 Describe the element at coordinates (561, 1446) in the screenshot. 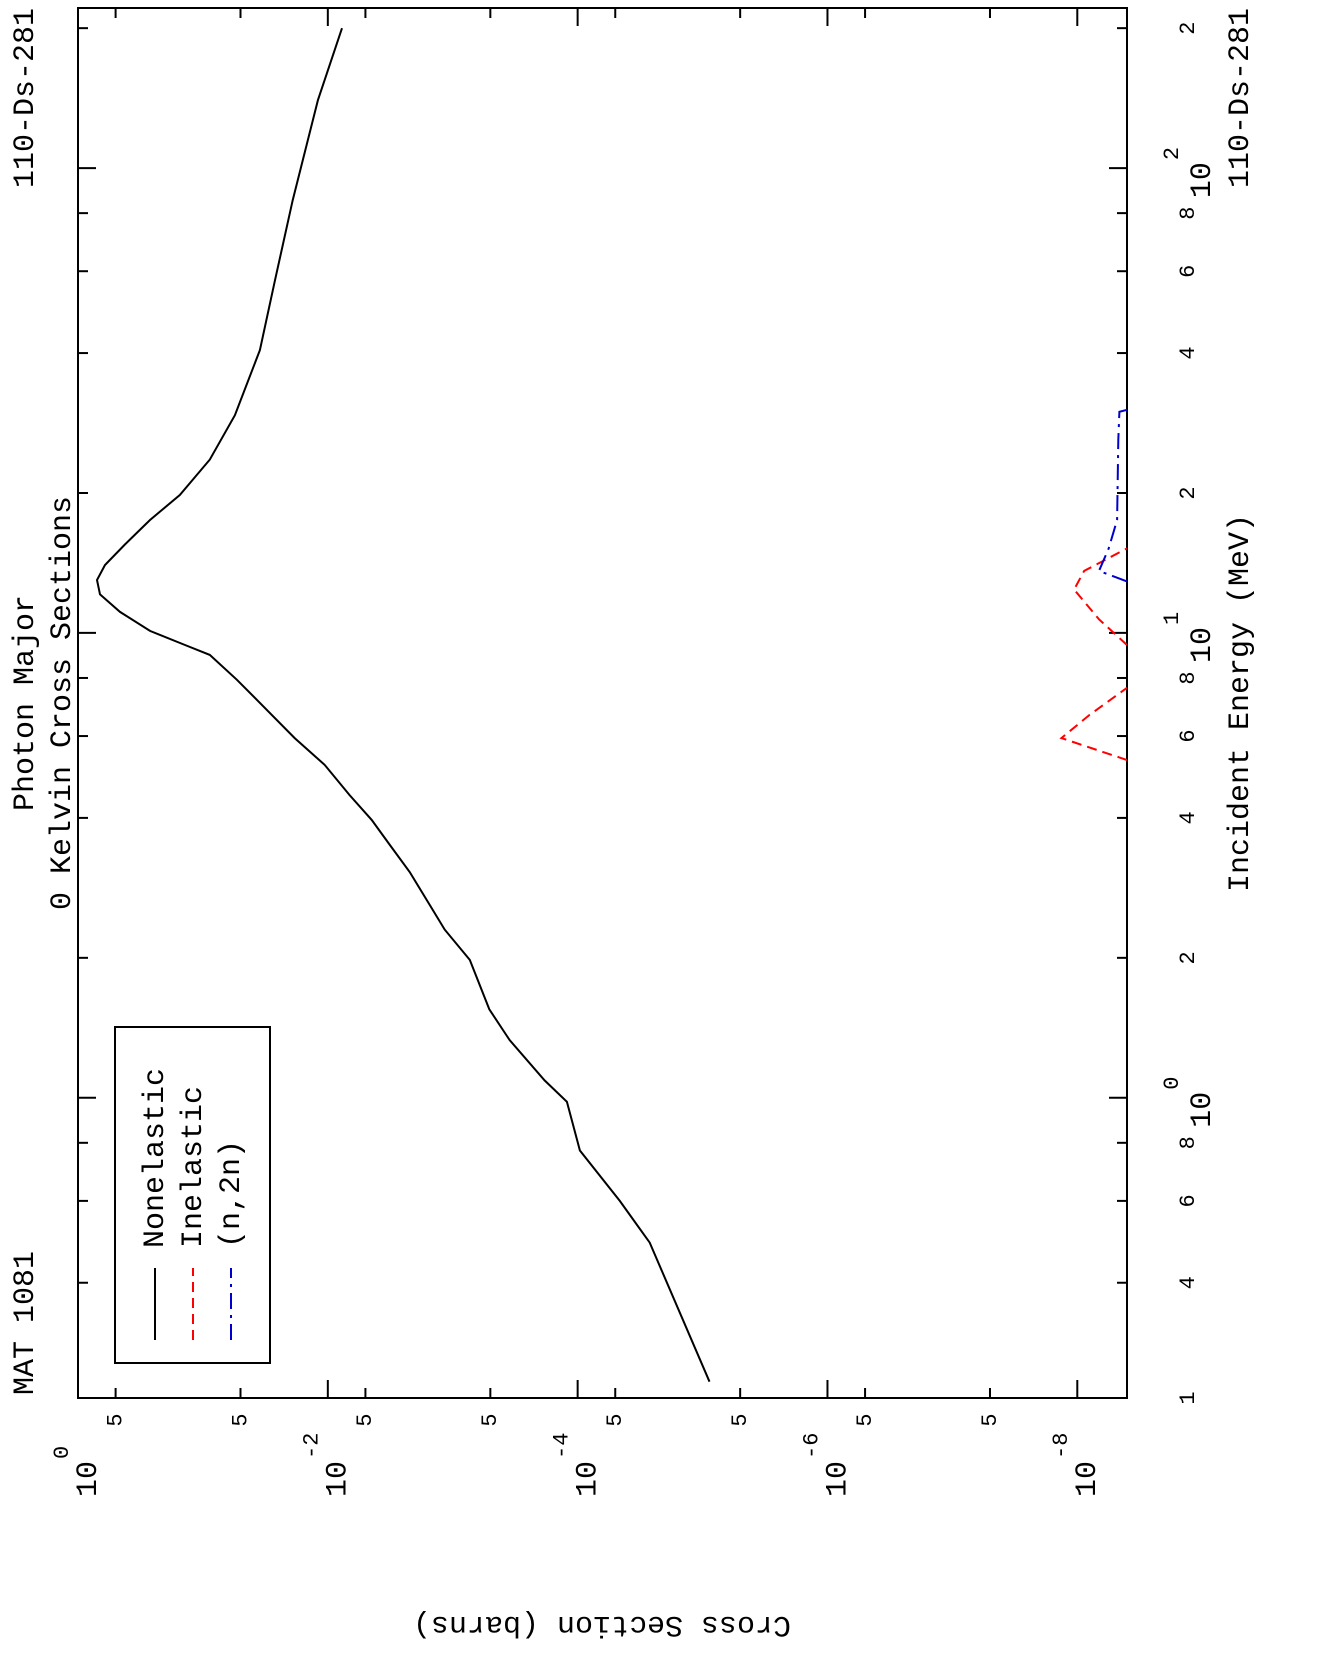

I see `y-tick-exponent: -4` at that location.